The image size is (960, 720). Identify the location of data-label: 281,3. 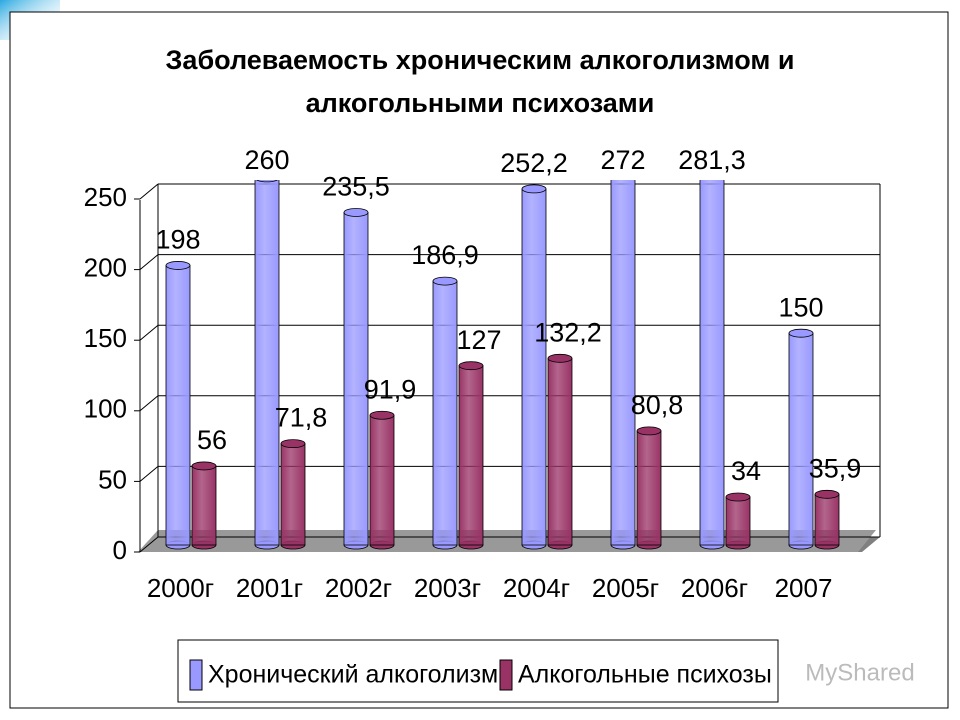
(712, 160).